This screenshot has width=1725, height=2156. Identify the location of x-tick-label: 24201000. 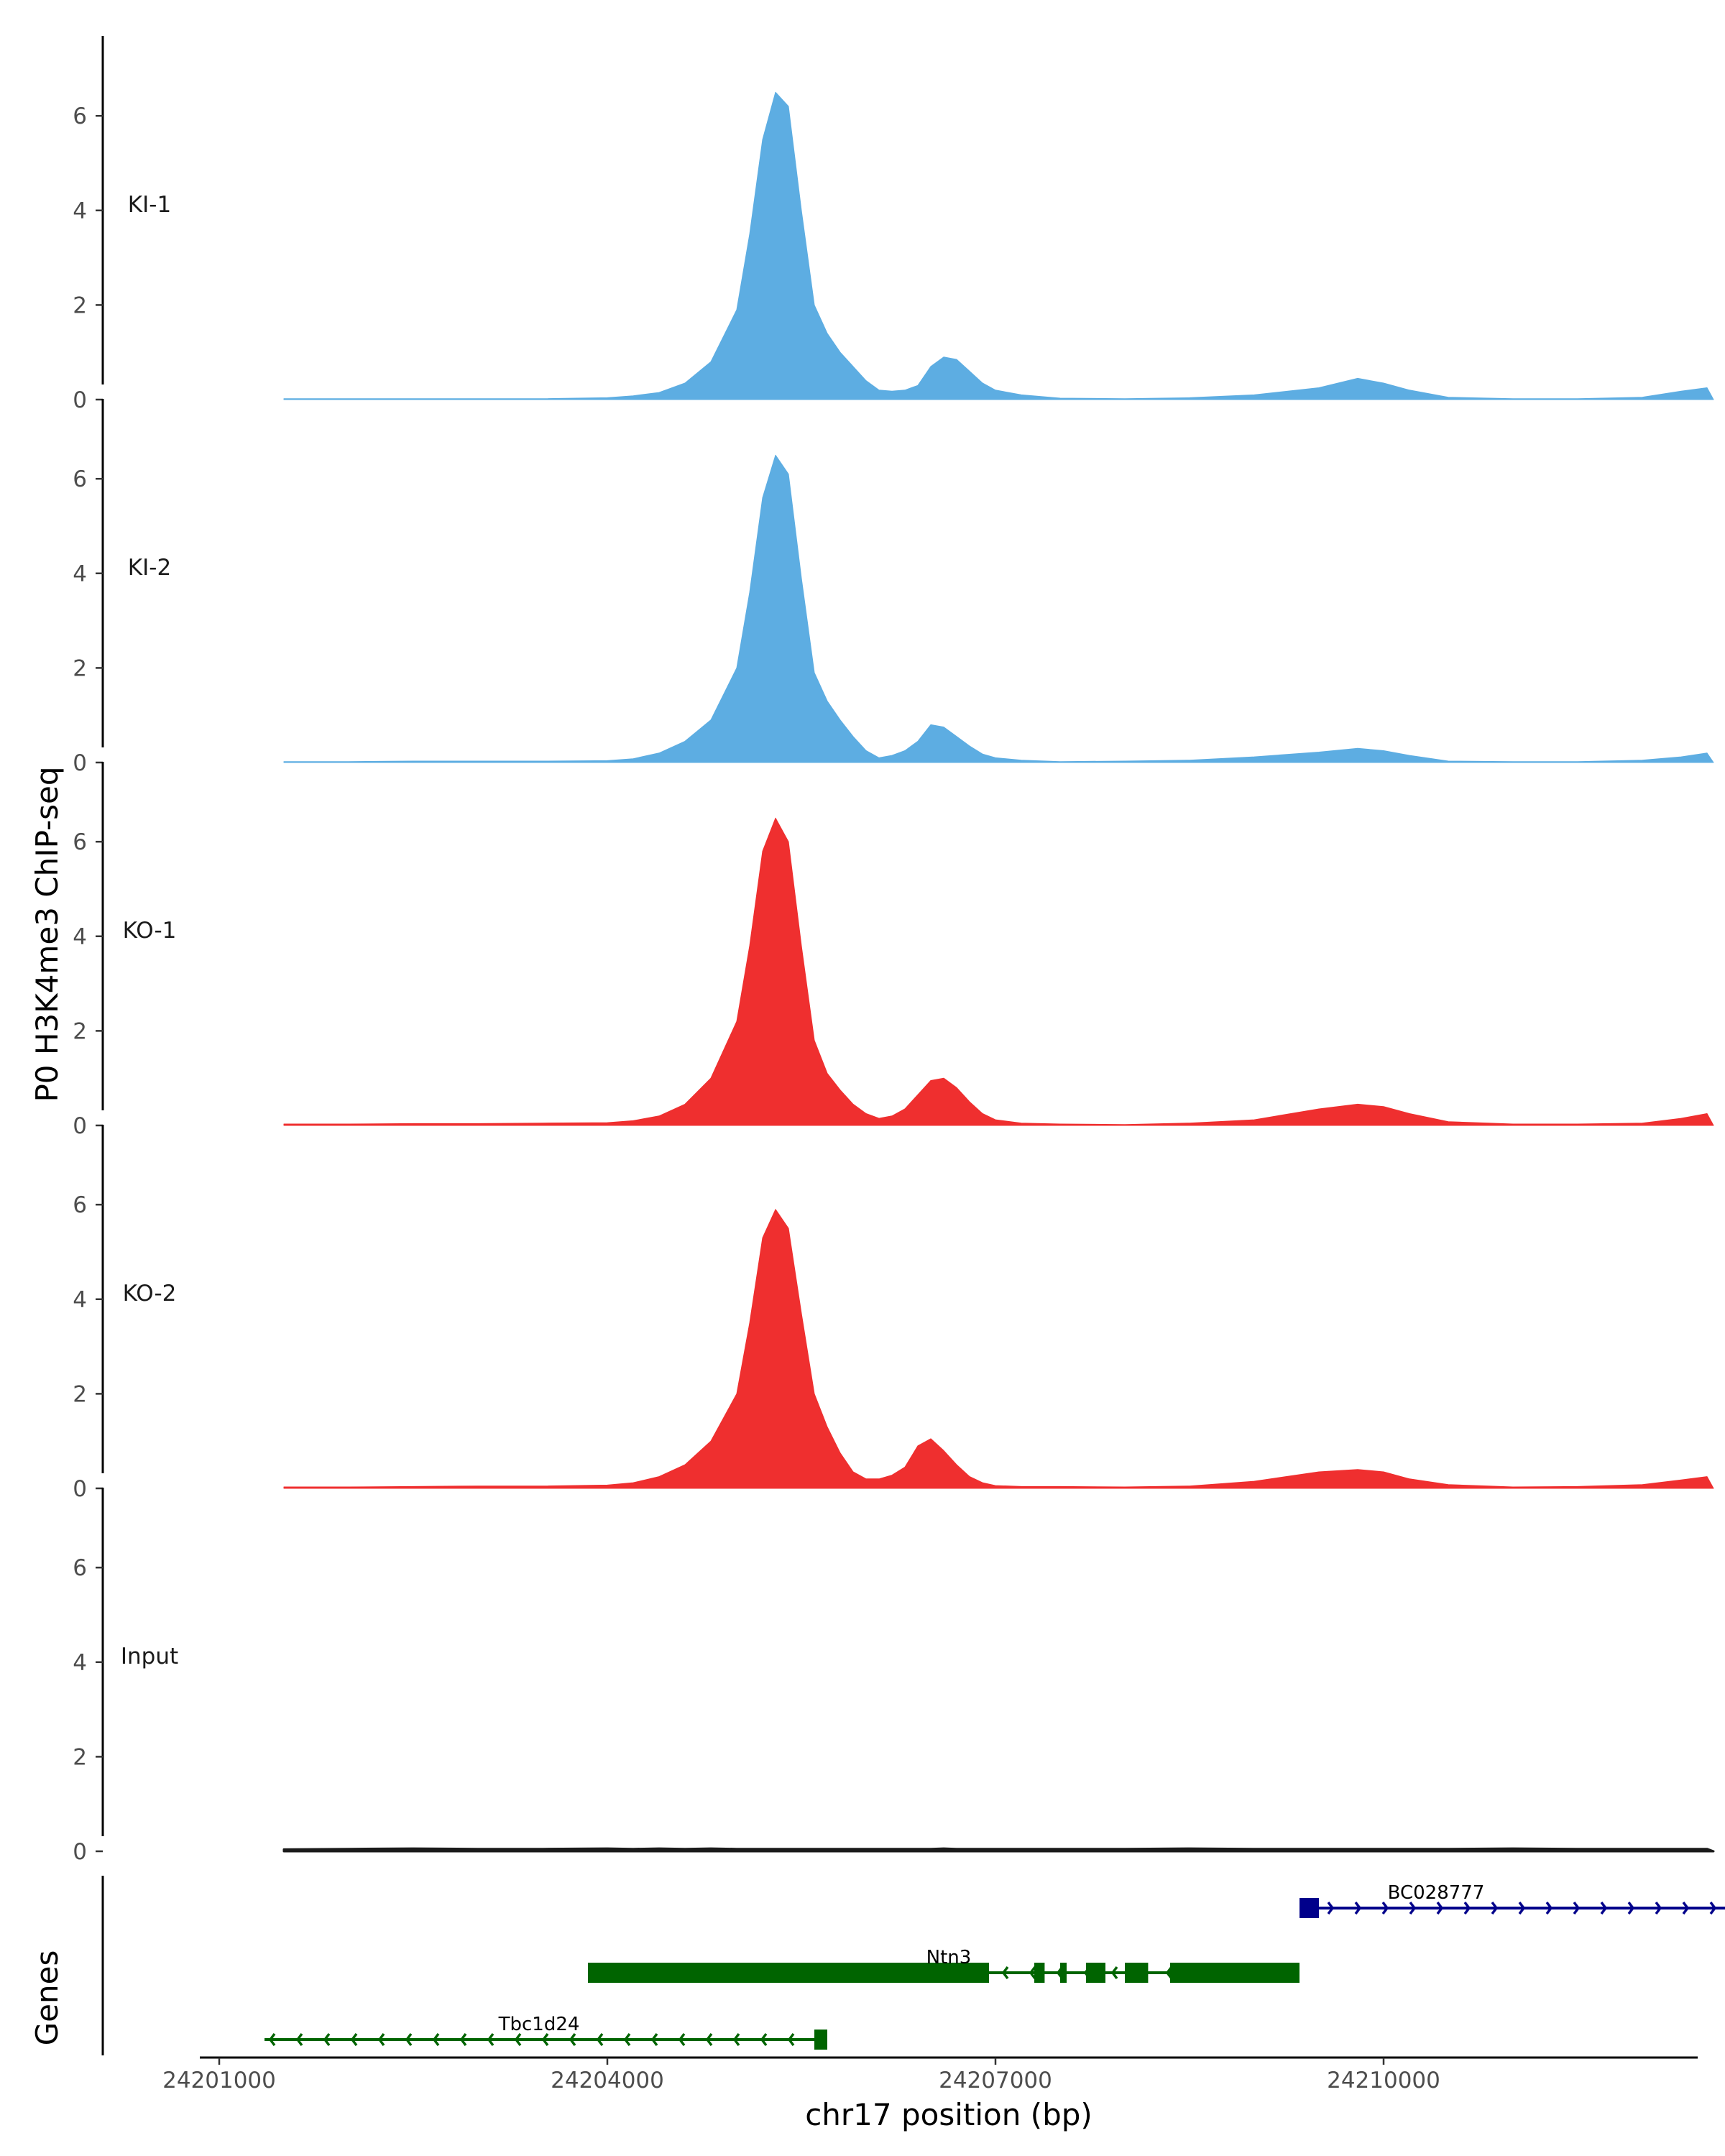
(219, 2080).